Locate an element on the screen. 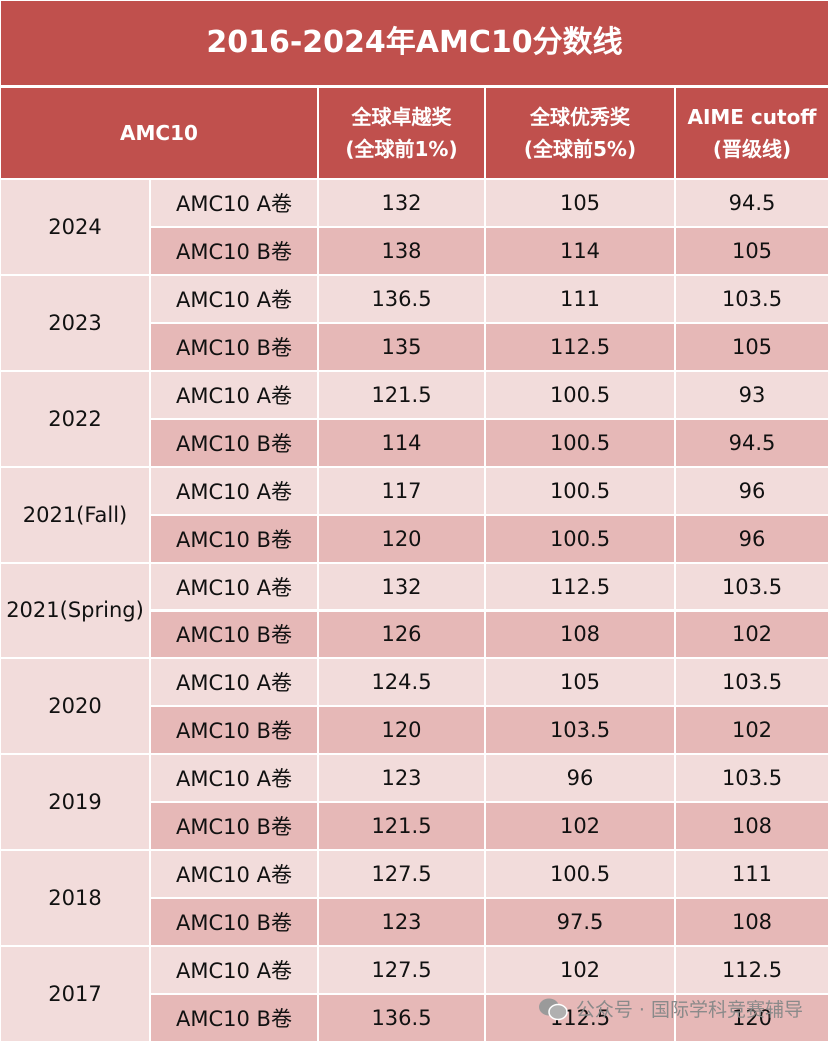 This screenshot has width=829, height=1042. value-cell: 120 is located at coordinates (752, 1018).